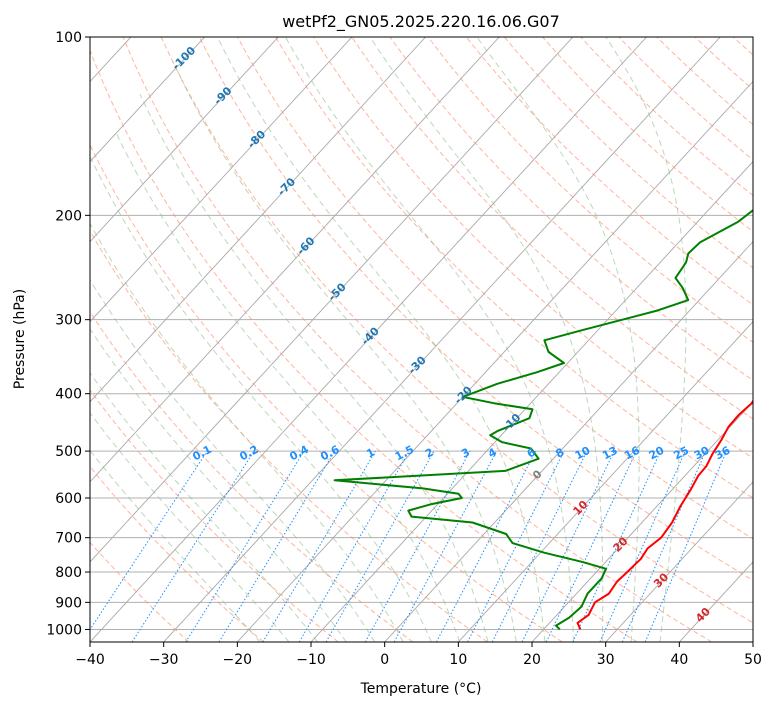  Describe the element at coordinates (537, 474) in the screenshot. I see `isotherm-label: 0` at that location.